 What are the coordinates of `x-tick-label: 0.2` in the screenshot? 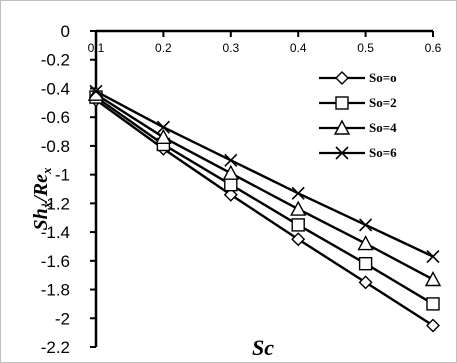 It's located at (163, 48).